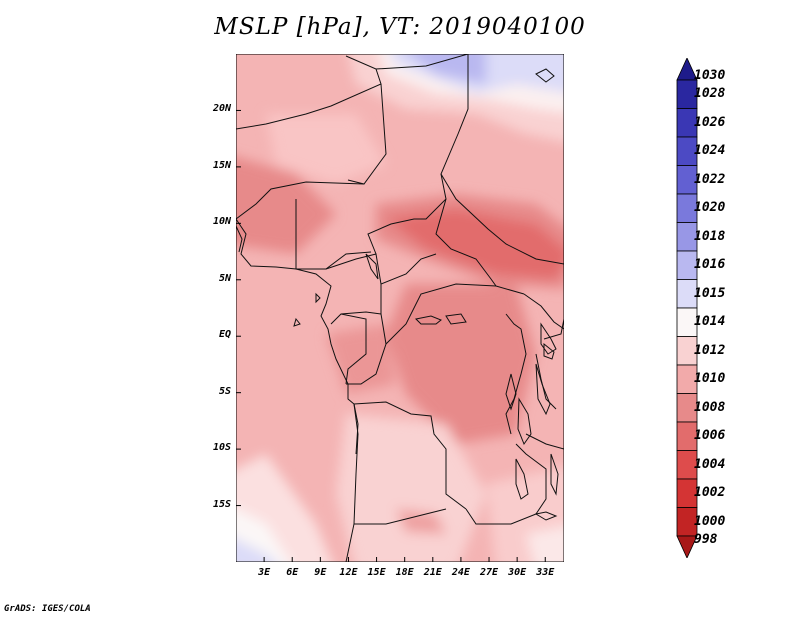  What do you see at coordinates (348, 572) in the screenshot?
I see `lon-label: 12E` at bounding box center [348, 572].